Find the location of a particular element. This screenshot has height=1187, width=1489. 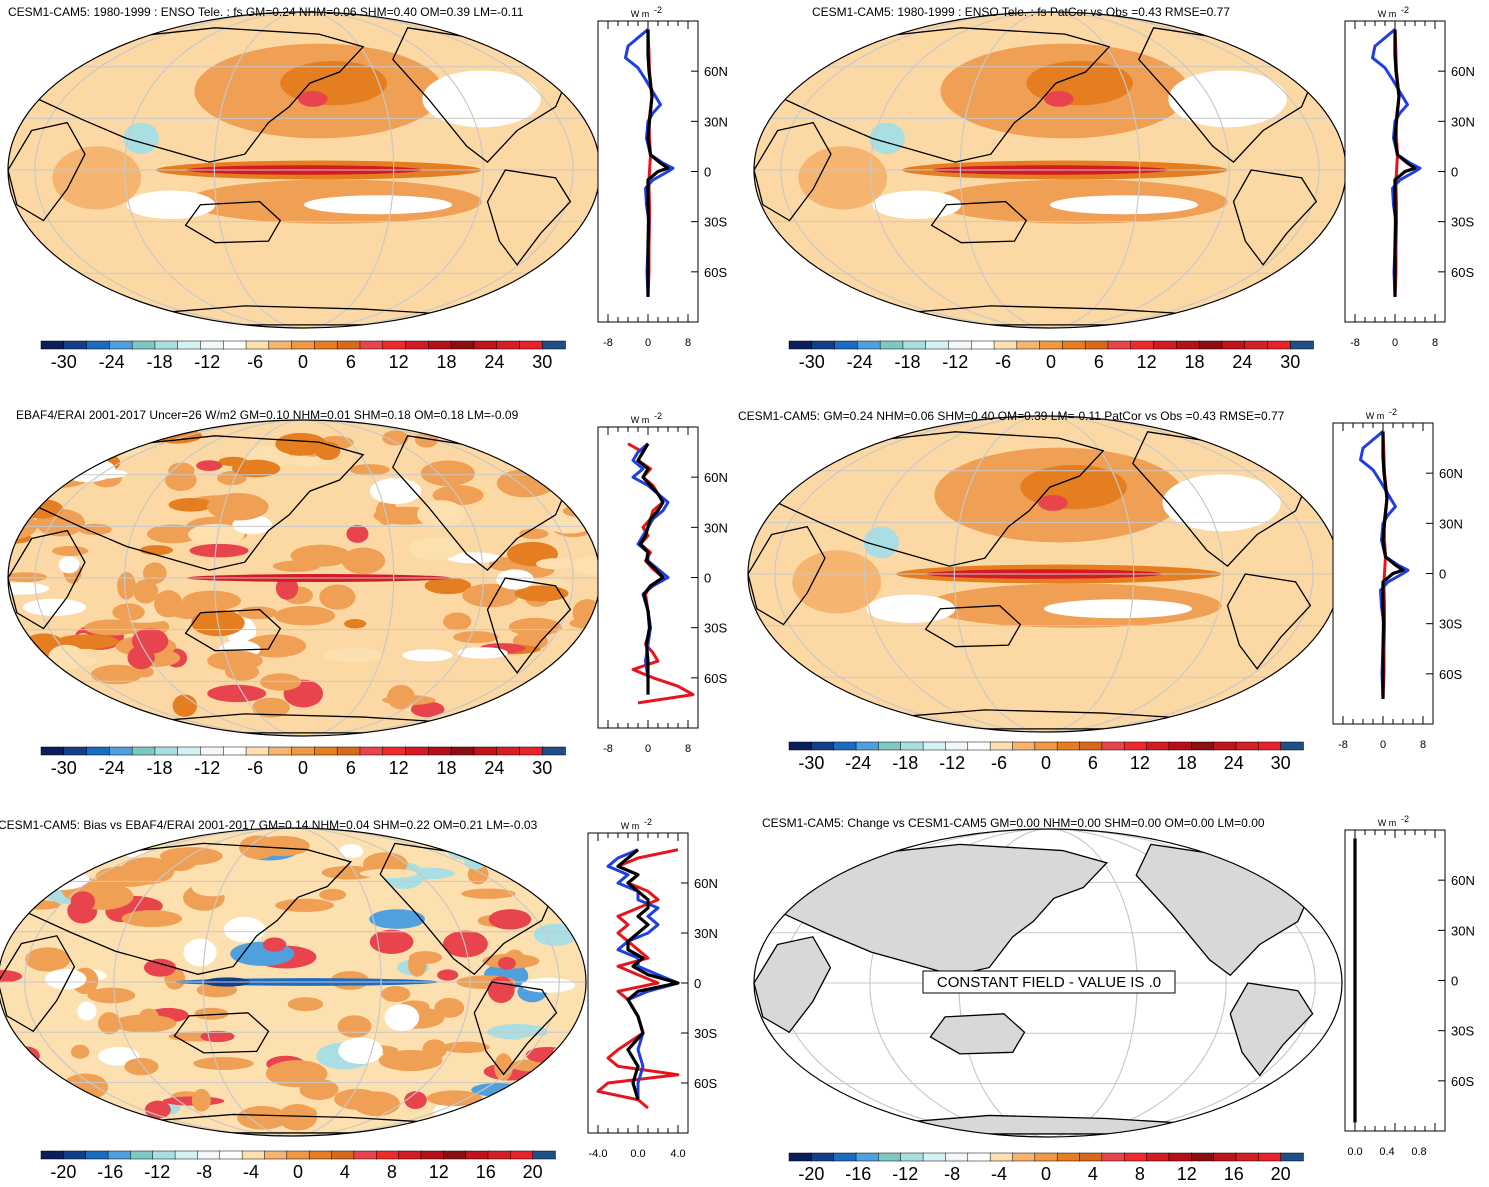

colorbar-tick-label: 6 is located at coordinates (1093, 763).